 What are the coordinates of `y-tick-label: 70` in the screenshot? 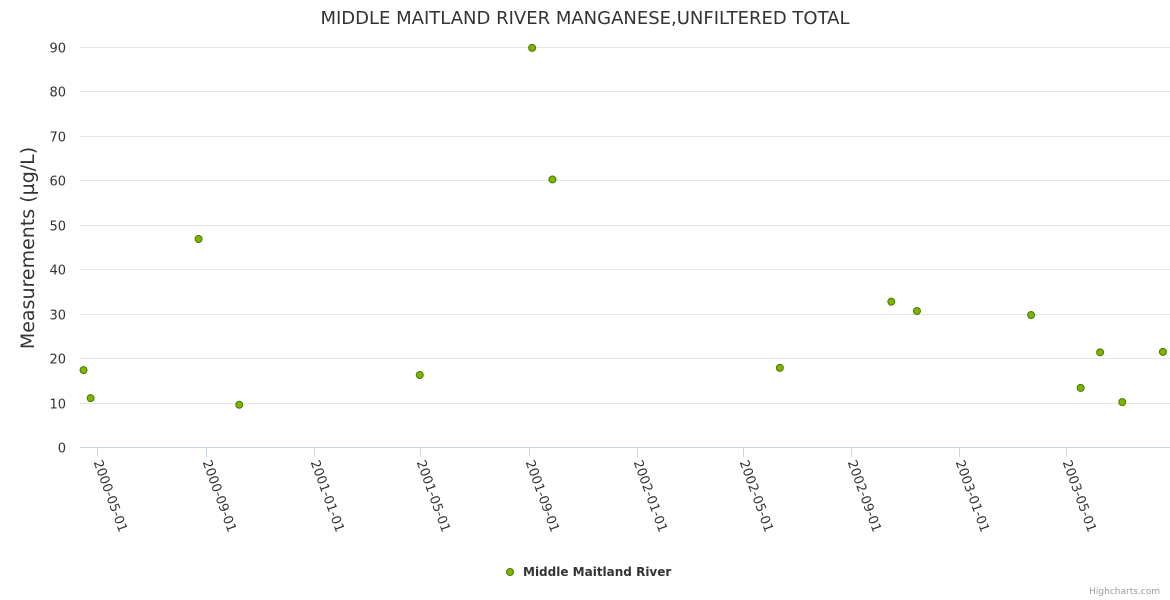 It's located at (57, 138).